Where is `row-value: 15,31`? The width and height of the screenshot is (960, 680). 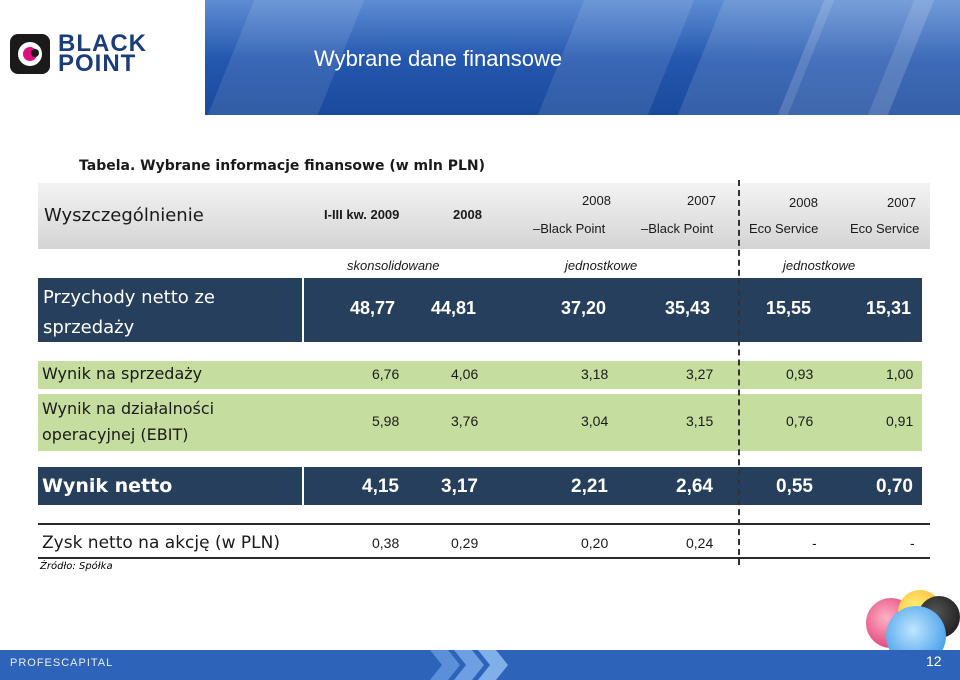
row-value: 15,31 is located at coordinates (889, 308).